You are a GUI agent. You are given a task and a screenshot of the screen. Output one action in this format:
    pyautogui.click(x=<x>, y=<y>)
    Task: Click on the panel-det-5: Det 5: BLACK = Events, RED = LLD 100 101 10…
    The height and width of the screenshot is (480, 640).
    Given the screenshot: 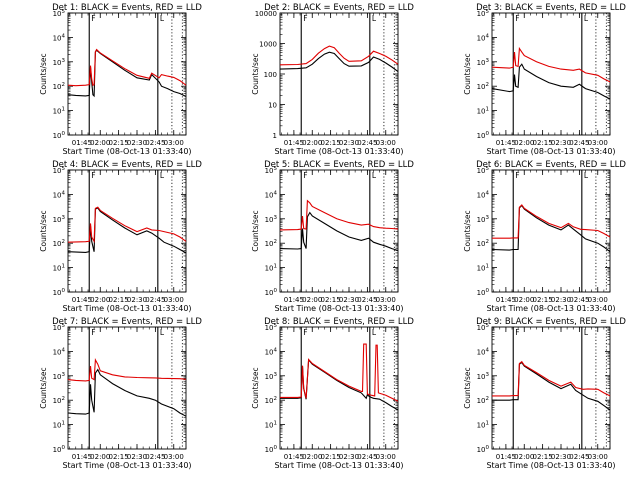 What is the action you would take?
    pyautogui.click(x=332, y=236)
    